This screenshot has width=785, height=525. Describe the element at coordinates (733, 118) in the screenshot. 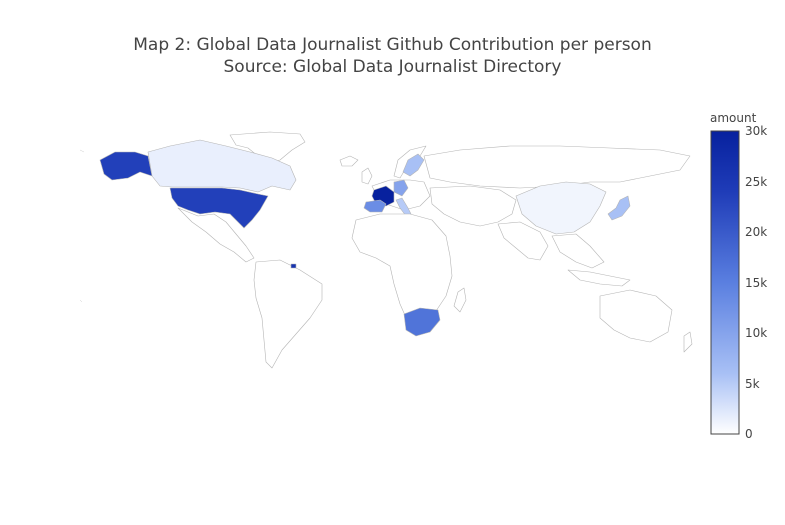

I see `colorbar-title: amount` at that location.